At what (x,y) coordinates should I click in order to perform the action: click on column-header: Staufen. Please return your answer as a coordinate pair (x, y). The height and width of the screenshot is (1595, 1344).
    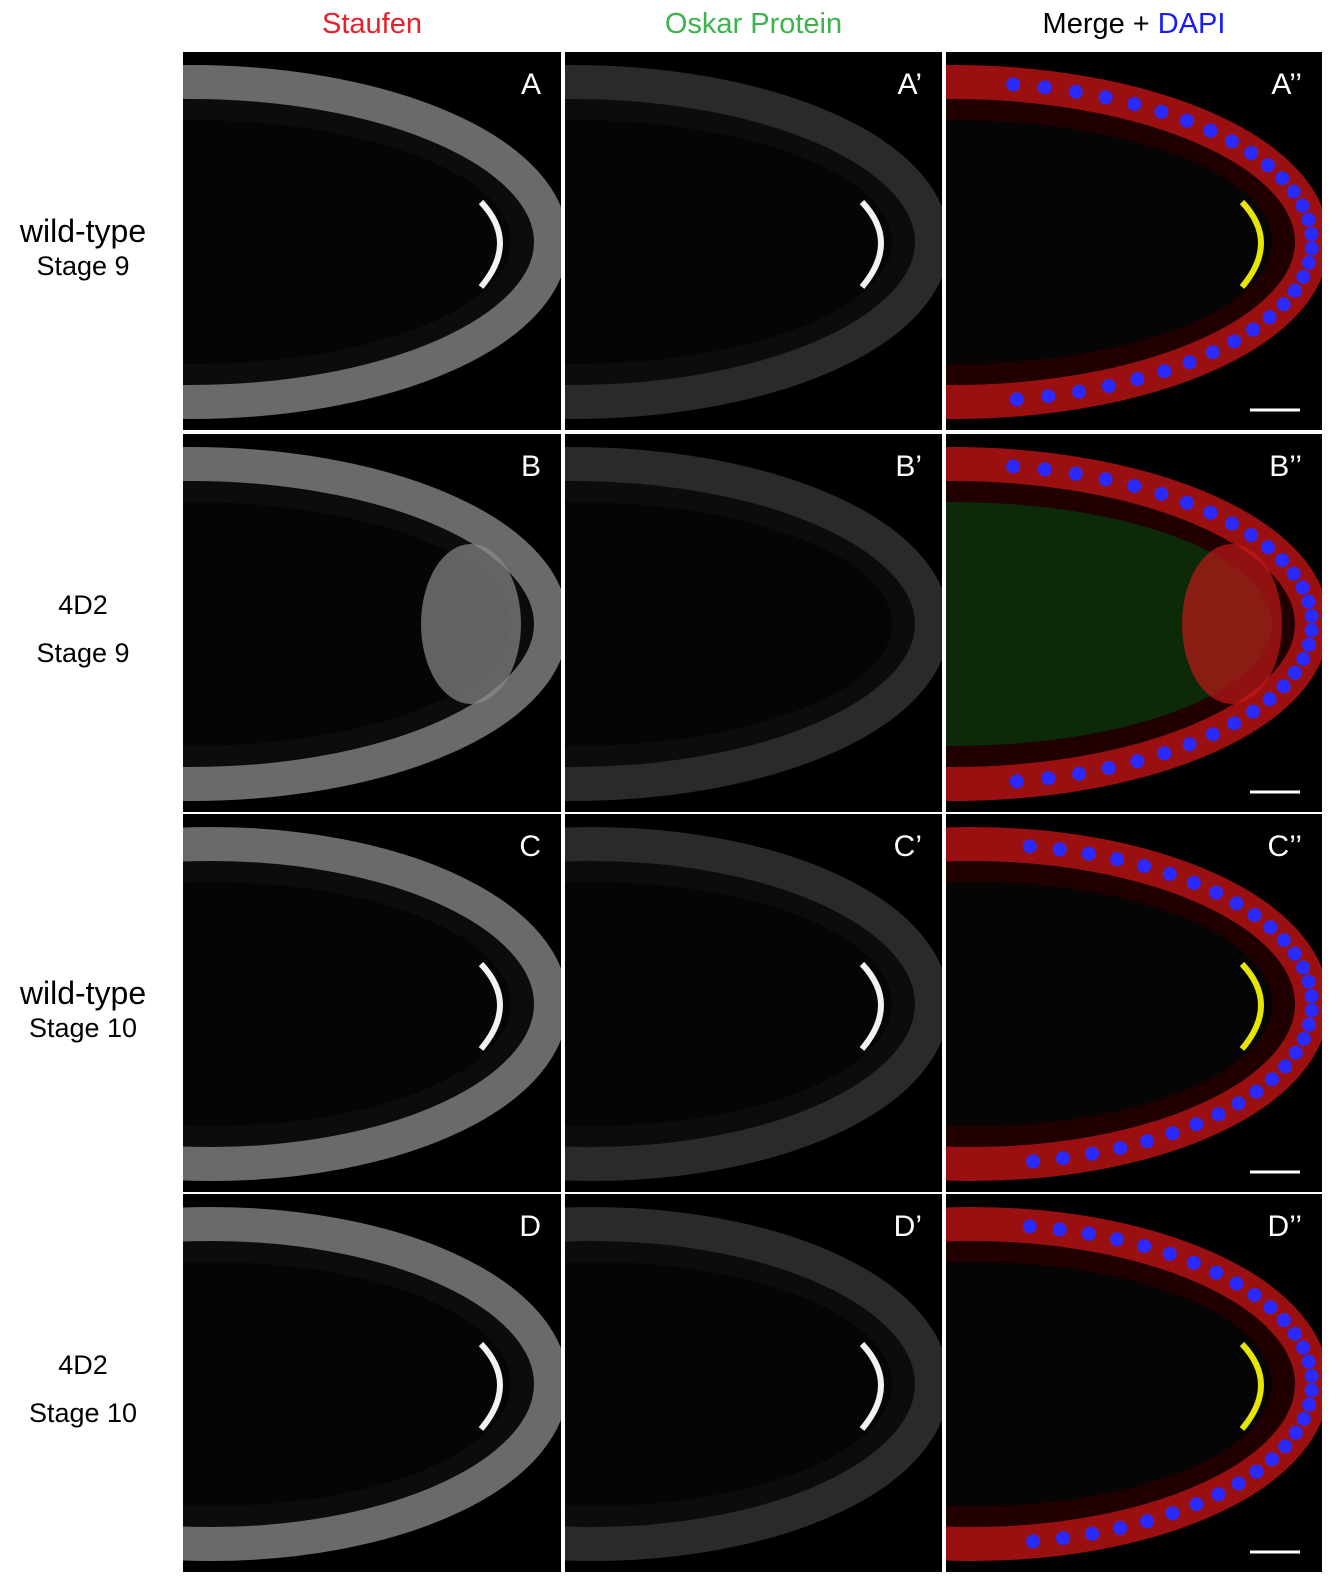
    Looking at the image, I should click on (372, 24).